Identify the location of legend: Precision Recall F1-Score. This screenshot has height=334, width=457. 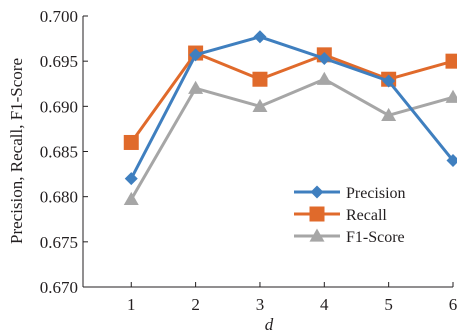
(350, 215).